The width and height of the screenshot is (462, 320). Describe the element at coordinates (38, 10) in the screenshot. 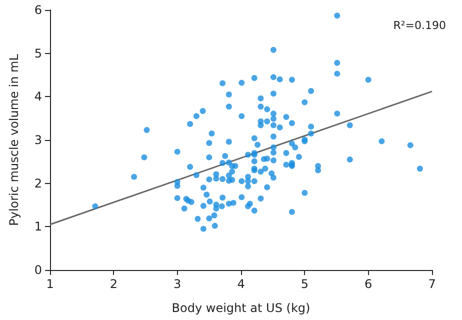

I see `y-tick-label: 6` at that location.